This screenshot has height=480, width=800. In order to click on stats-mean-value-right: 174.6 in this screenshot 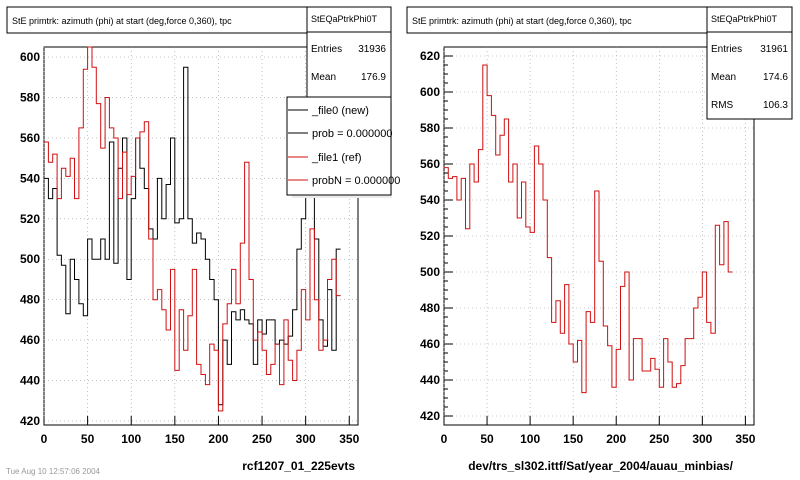, I will do `click(775, 77)`.